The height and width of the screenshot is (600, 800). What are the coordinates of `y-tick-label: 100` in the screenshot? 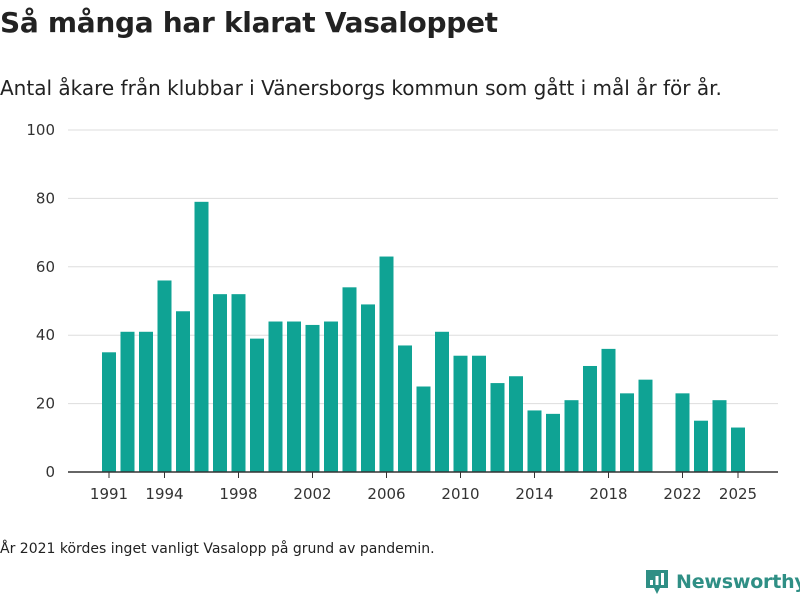 It's located at (40, 130).